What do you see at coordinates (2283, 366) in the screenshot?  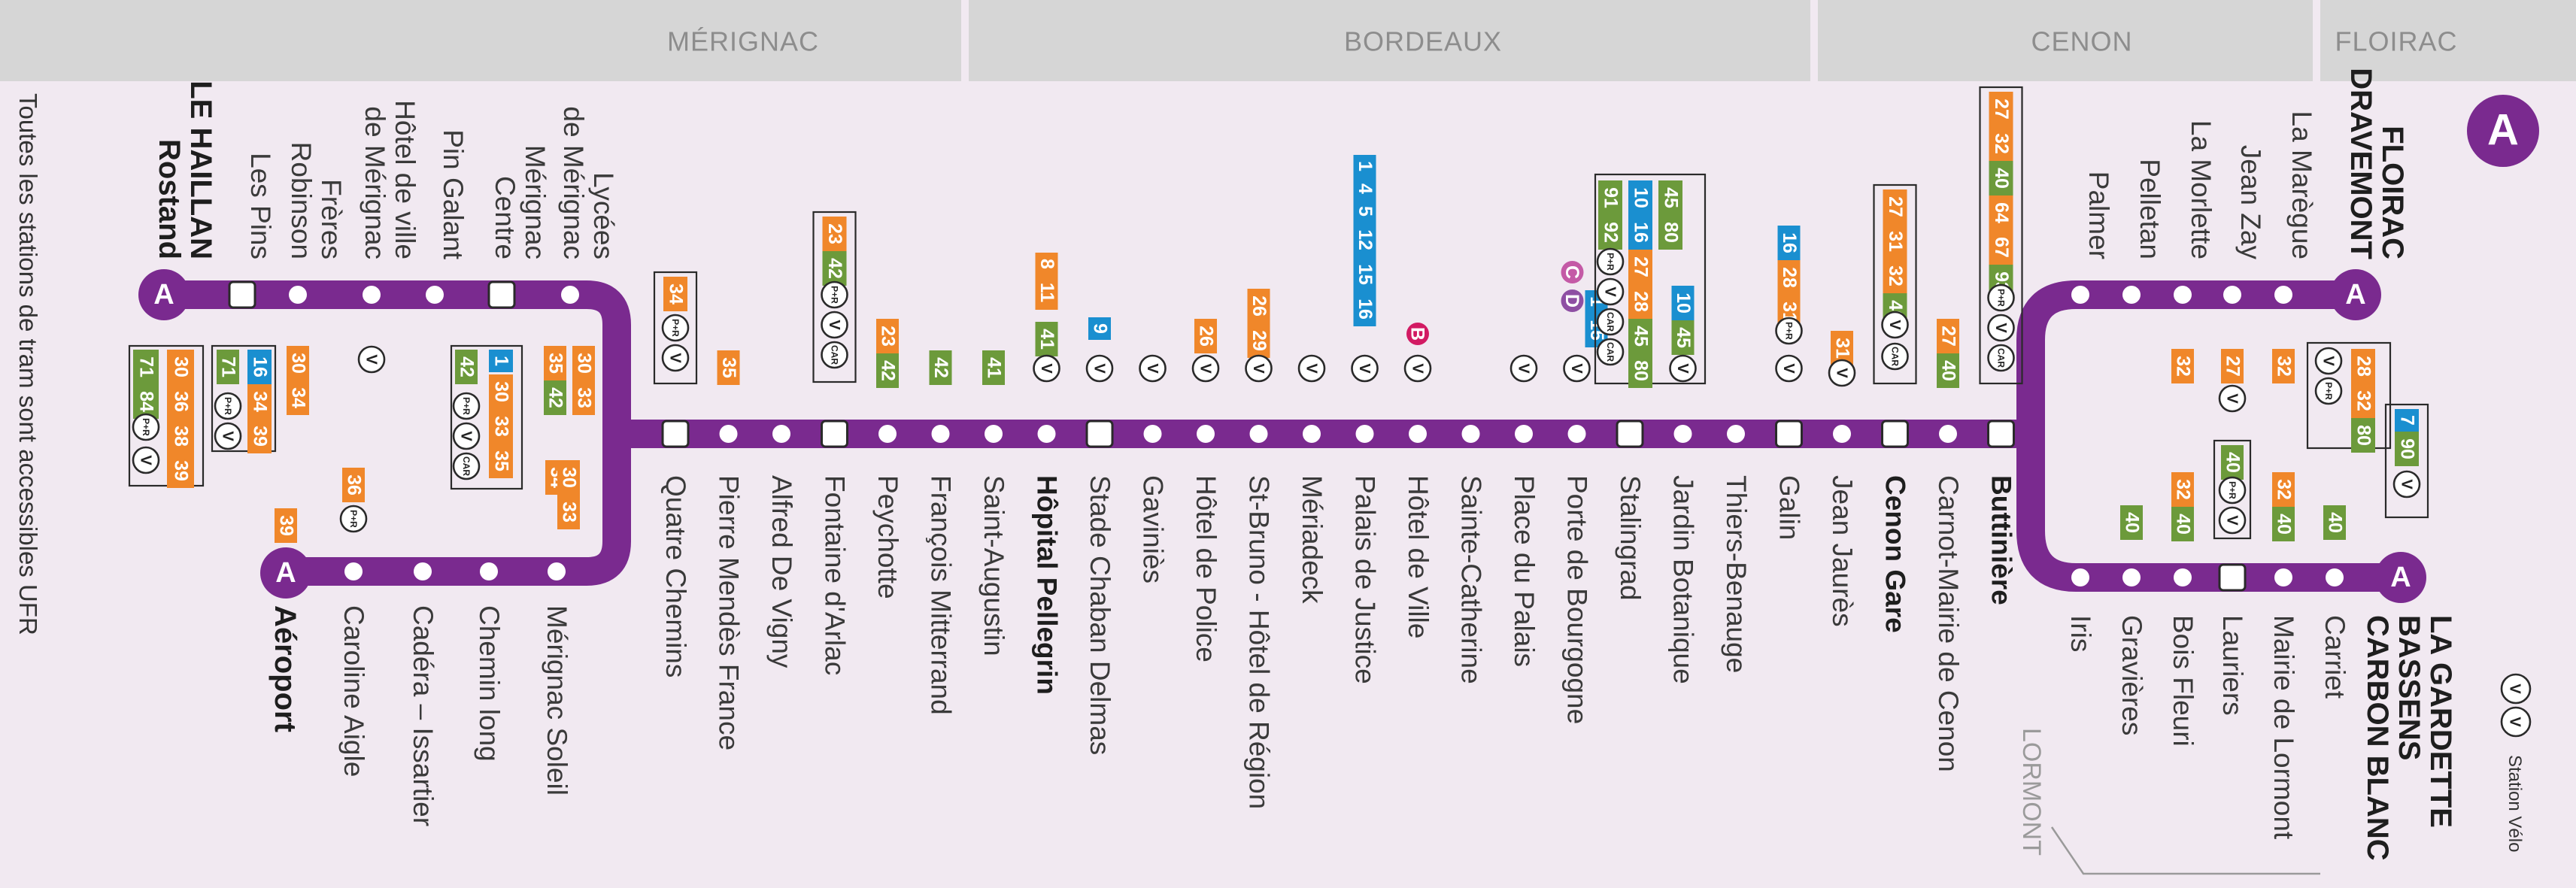 I see `connection-la-maregue: 32` at bounding box center [2283, 366].